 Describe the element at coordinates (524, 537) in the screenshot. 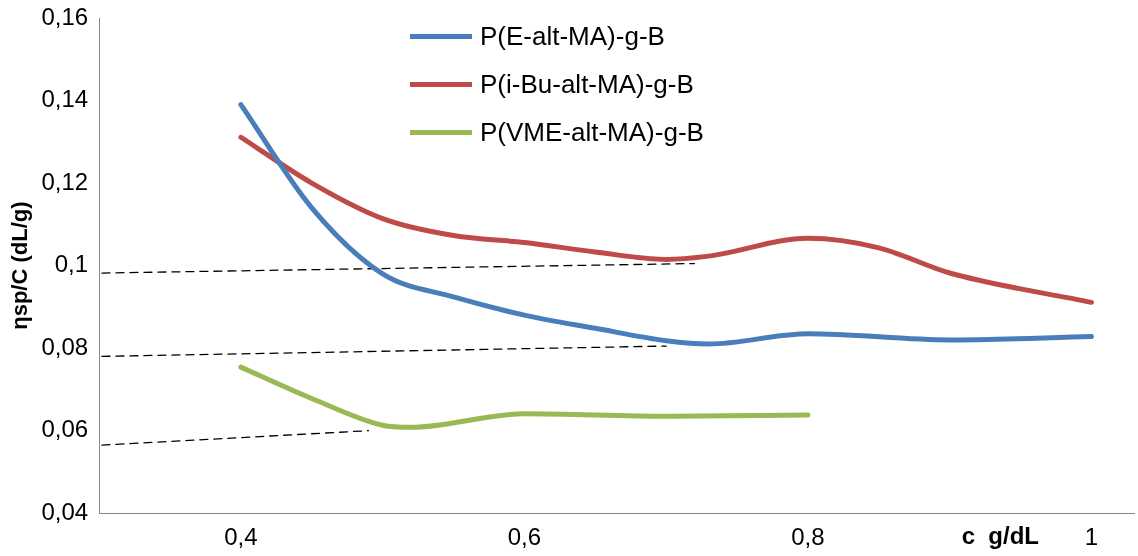

I see `x-tick-label: 0,6` at that location.